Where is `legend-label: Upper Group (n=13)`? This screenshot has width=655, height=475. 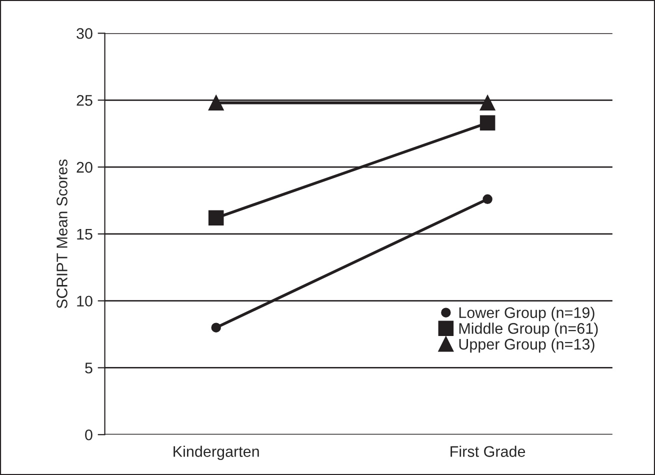 legend-label: Upper Group (n=13) is located at coordinates (526, 345).